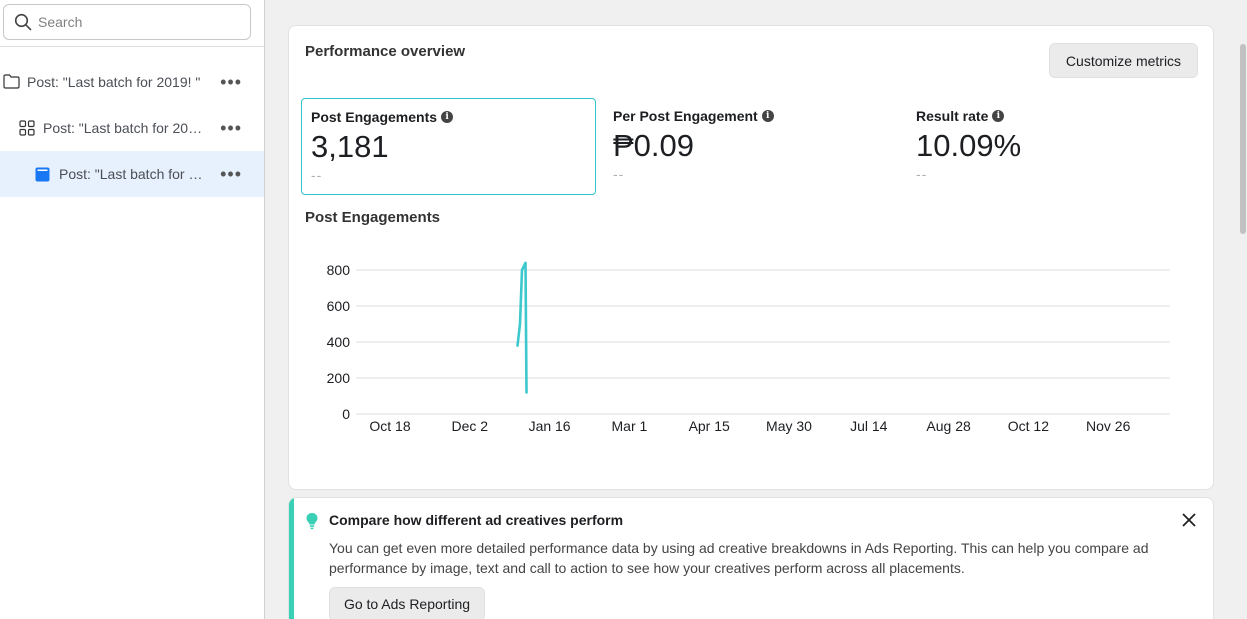 Image resolution: width=1247 pixels, height=619 pixels. I want to click on close-icon, so click(1189, 520).